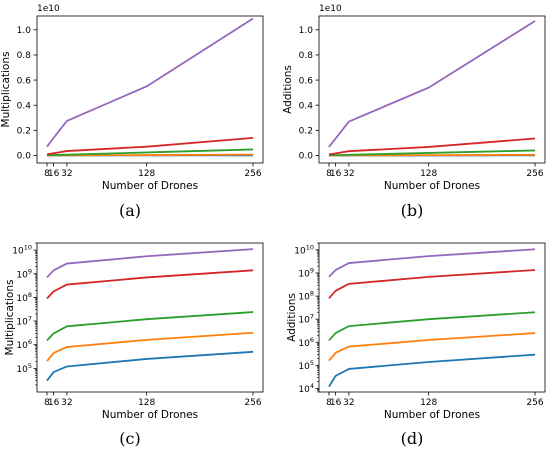 This screenshot has width=550, height=454. Describe the element at coordinates (306, 388) in the screenshot. I see `y-tick-label: 10⁴` at that location.